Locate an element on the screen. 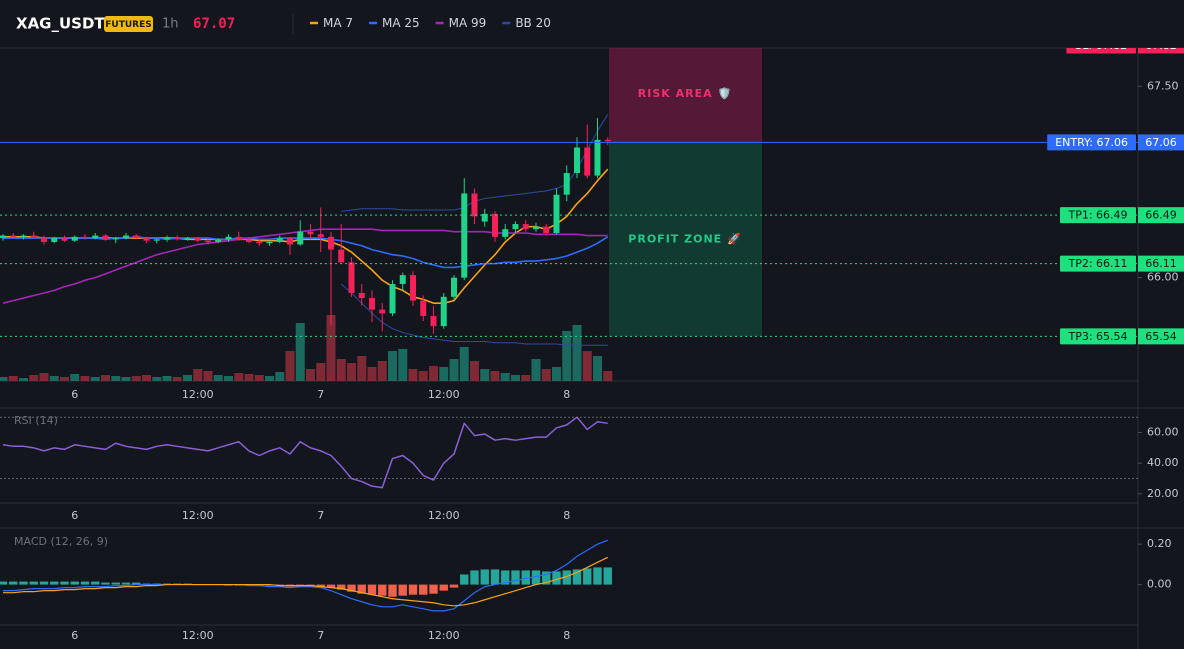 The image size is (1184, 649). level-price: 66.49 is located at coordinates (1161, 215).